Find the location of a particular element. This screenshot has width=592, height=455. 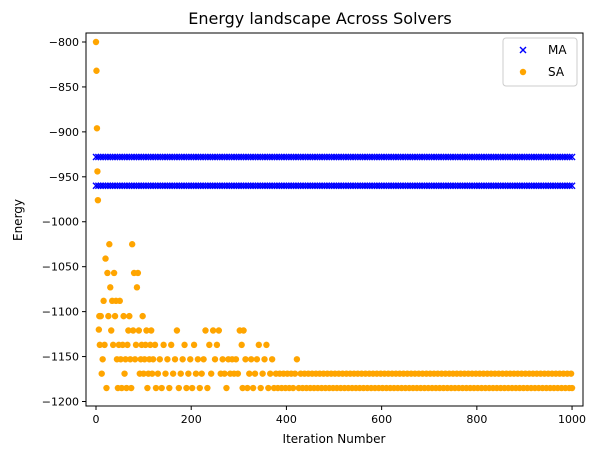

y-tick-label: −950 is located at coordinates (64, 177).